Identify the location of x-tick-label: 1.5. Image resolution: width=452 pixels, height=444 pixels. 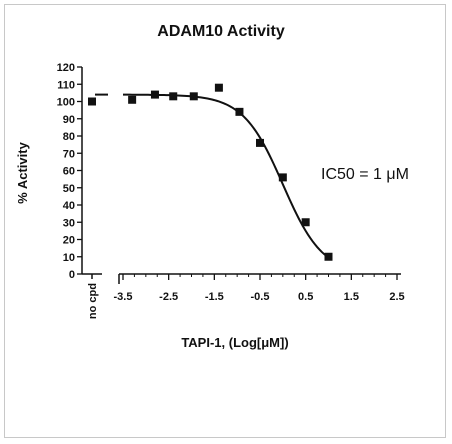
(351, 297).